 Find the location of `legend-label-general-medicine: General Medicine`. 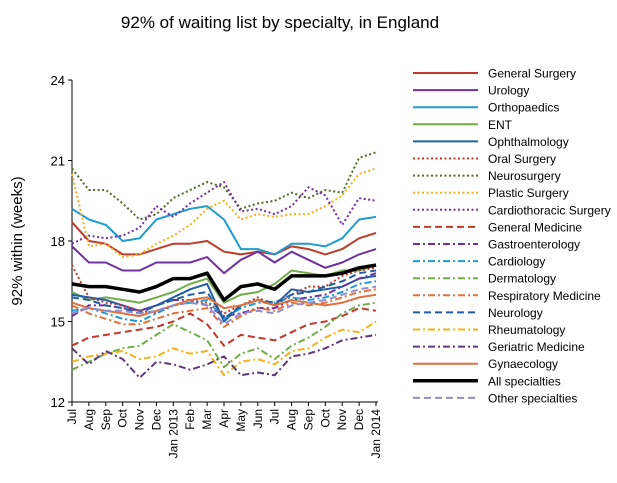

legend-label-general-medicine: General Medicine is located at coordinates (535, 227).